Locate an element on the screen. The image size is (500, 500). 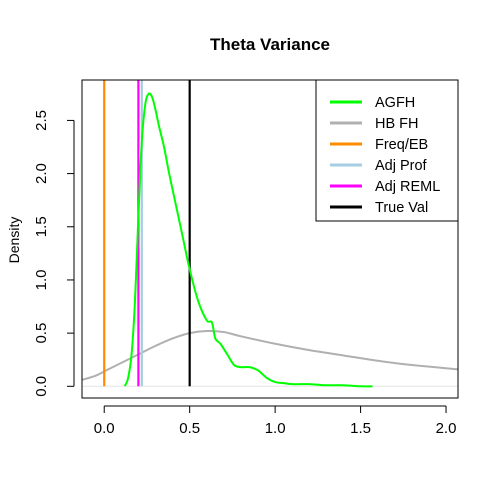
y-axis-label: Density is located at coordinates (14, 240).